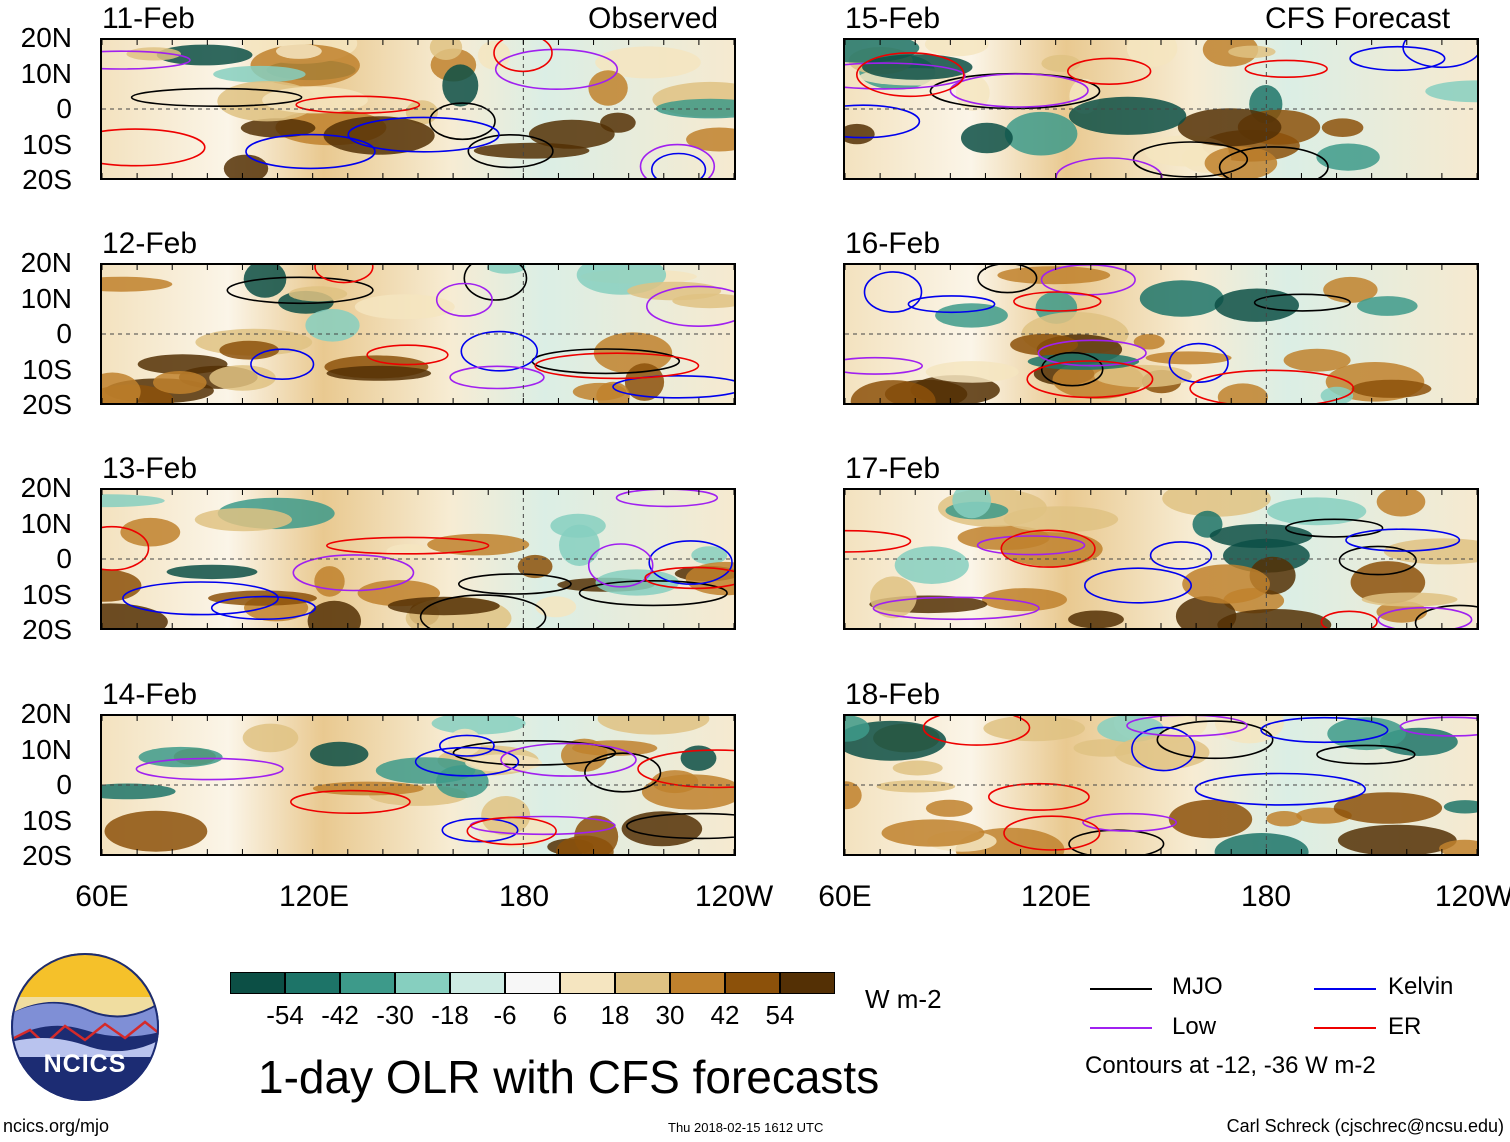  What do you see at coordinates (1056, 896) in the screenshot?
I see `x-tick-right-120e: 120E` at bounding box center [1056, 896].